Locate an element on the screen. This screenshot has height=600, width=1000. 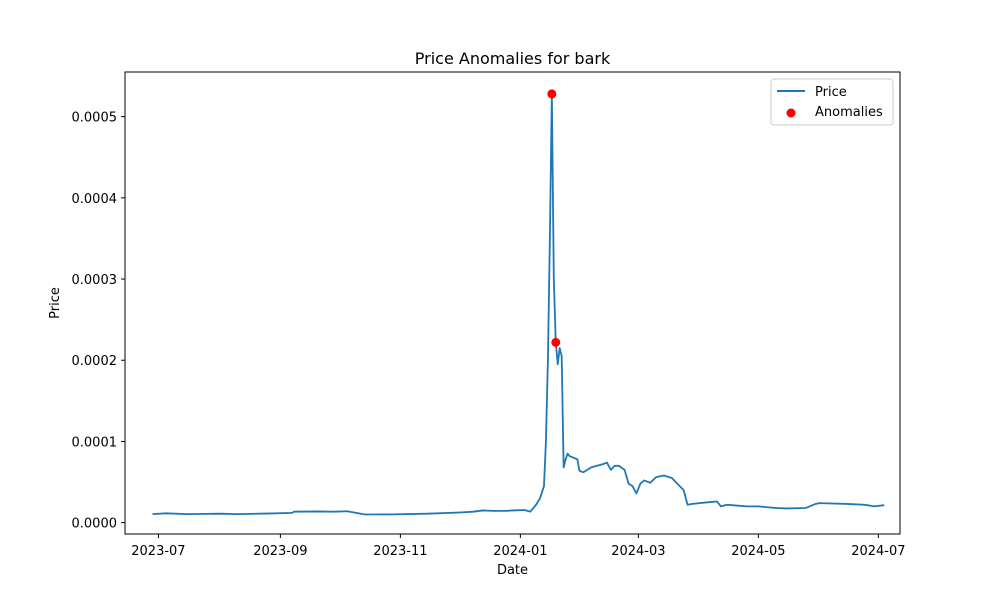
y-tick-label-2: 0.0002 is located at coordinates (95, 361).